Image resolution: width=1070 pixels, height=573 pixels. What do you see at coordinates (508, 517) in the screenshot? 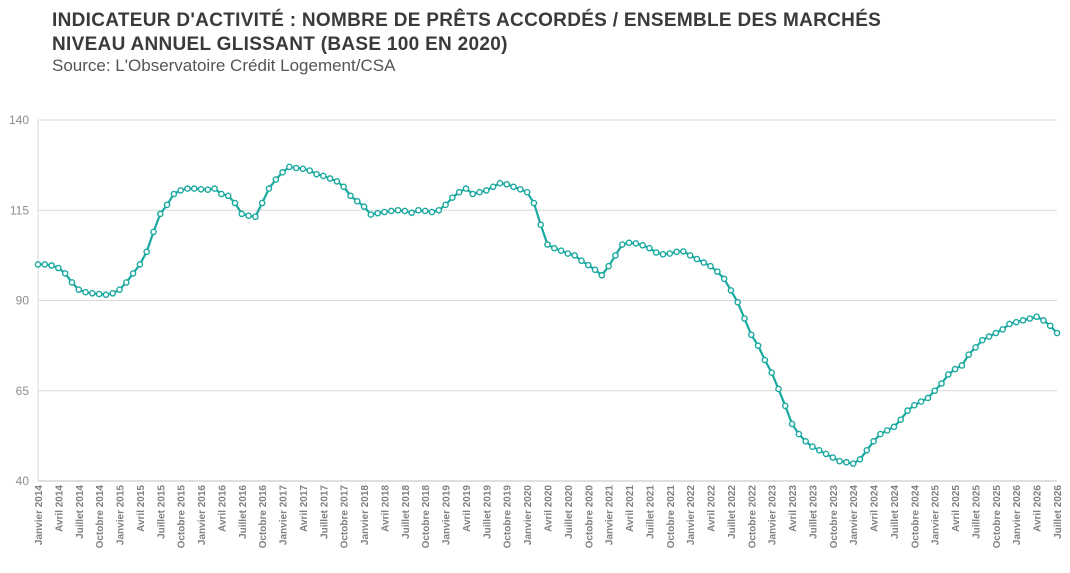
I see `x-tick-label: Octobre 2019` at bounding box center [508, 517].